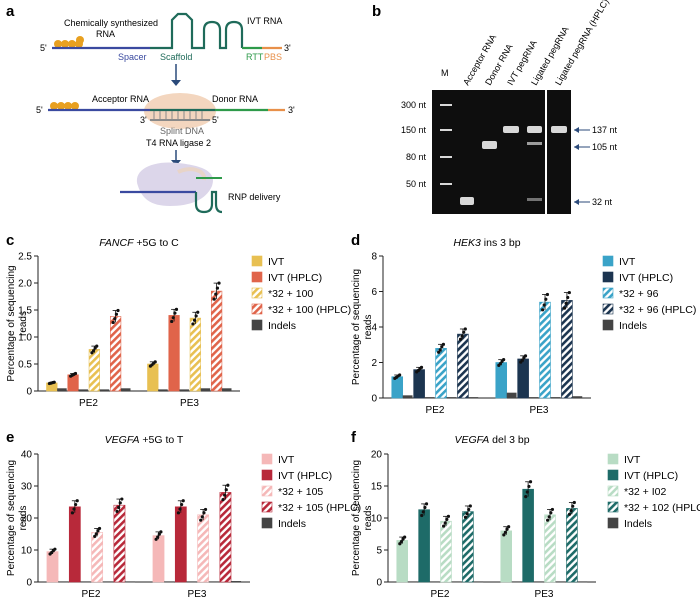 Image resolution: width=700 pixels, height=602 pixels. Describe the element at coordinates (511, 129) in the screenshot. I see `ivt-peg-band` at that location.